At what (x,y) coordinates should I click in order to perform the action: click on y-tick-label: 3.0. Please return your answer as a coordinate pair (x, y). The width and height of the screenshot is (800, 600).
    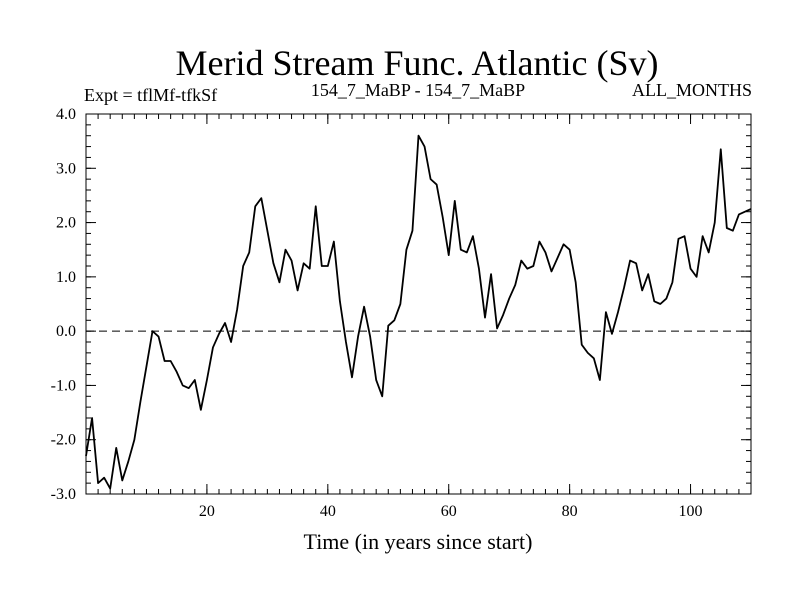
    Looking at the image, I should click on (66, 168).